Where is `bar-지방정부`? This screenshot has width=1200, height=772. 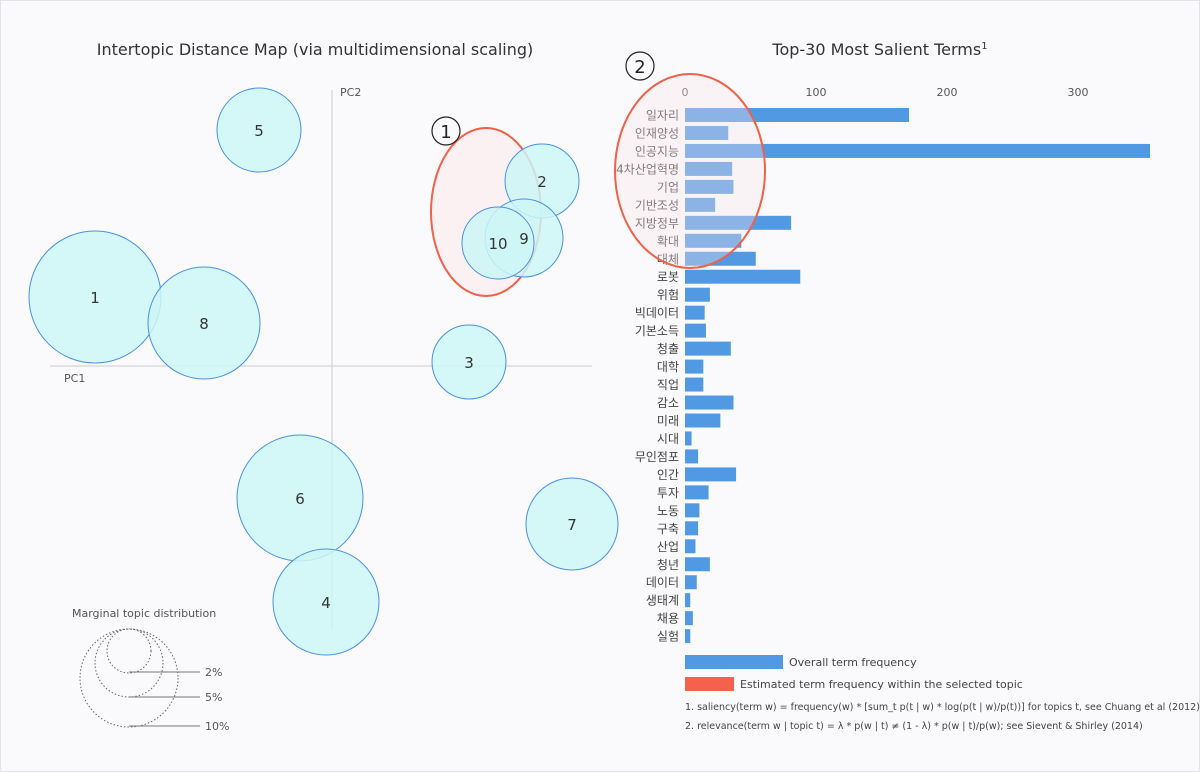
bar-지방정부 is located at coordinates (738, 222).